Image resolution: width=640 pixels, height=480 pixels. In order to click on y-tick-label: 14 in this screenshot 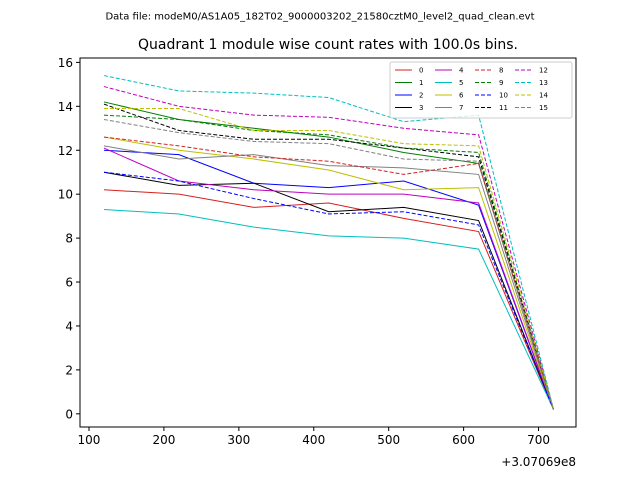, I will do `click(65, 107)`.